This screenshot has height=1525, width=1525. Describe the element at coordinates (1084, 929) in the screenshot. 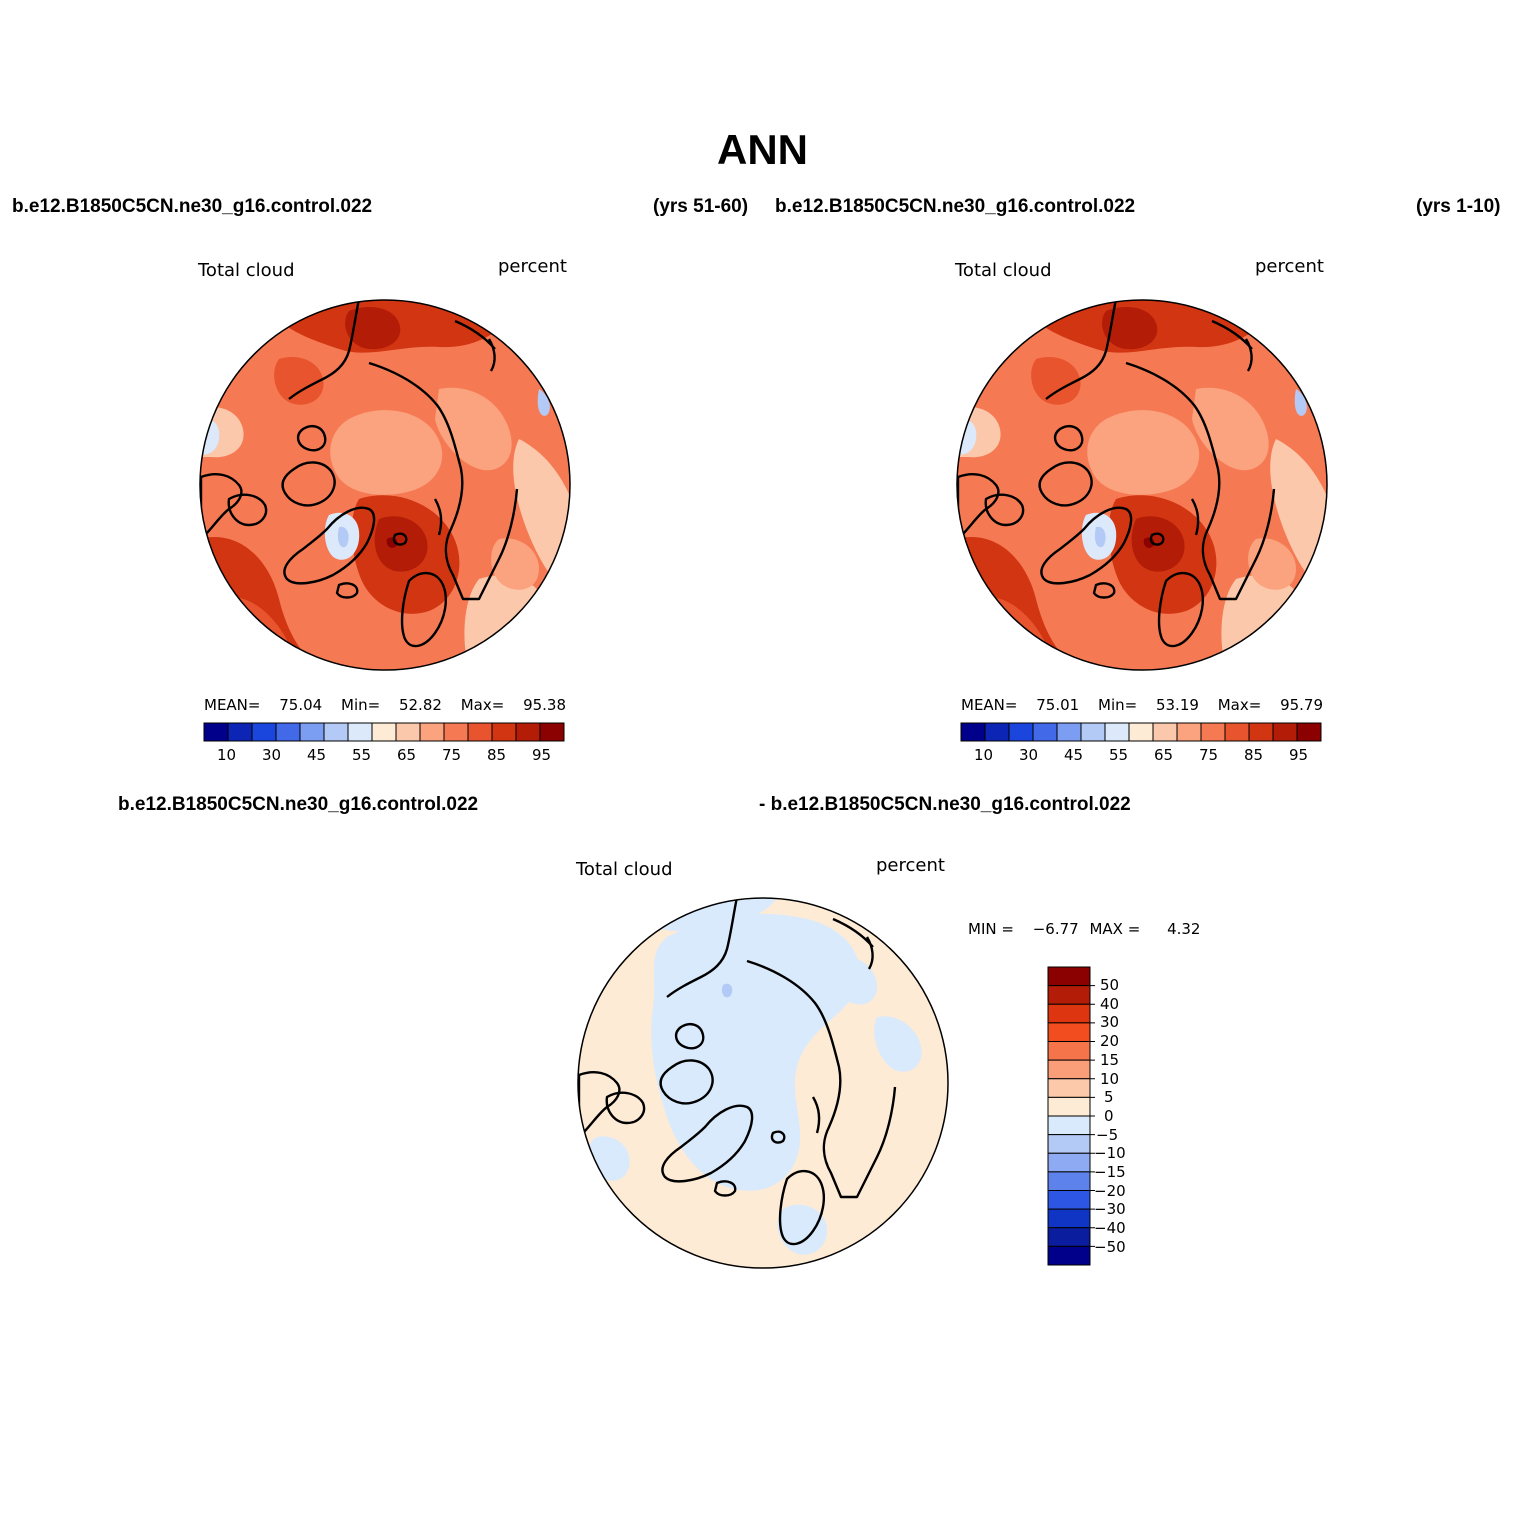

I see `difference-stats: MIN = −6.77 MAX = 4.32` at that location.